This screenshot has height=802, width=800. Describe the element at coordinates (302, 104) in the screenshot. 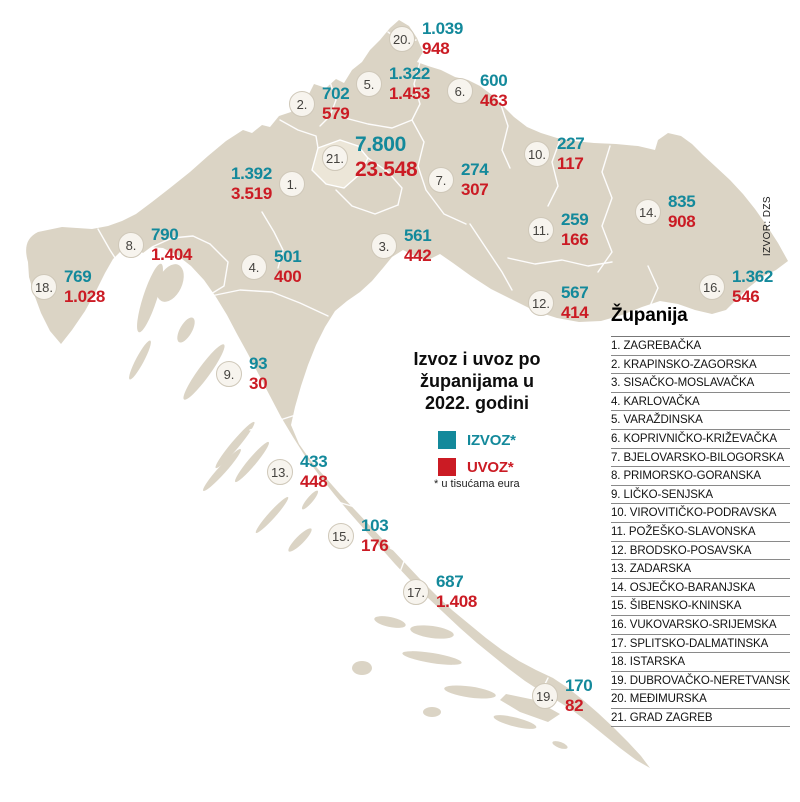

I see `county-number-badge: 2.` at that location.